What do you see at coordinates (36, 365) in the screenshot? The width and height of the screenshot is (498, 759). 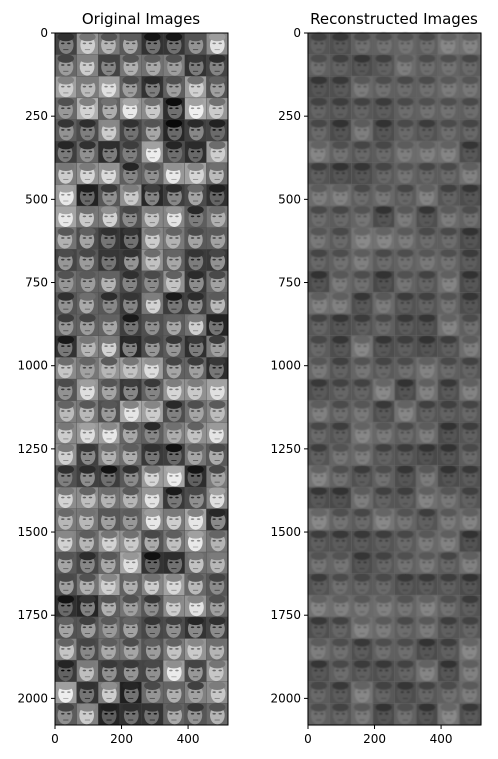 I see `original-y-axis: 0 250 500 750 1000 1250 1500 1750 2000` at bounding box center [36, 365].